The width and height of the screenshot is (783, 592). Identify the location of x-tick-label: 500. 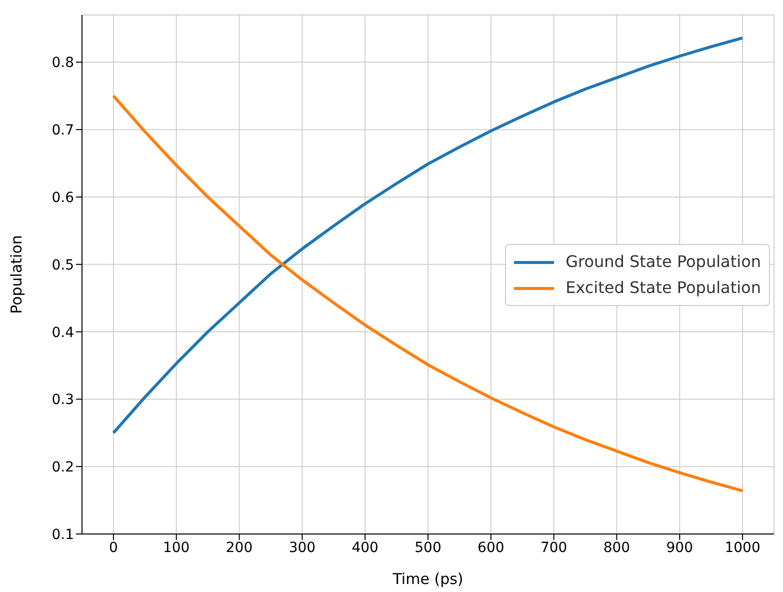
(428, 548).